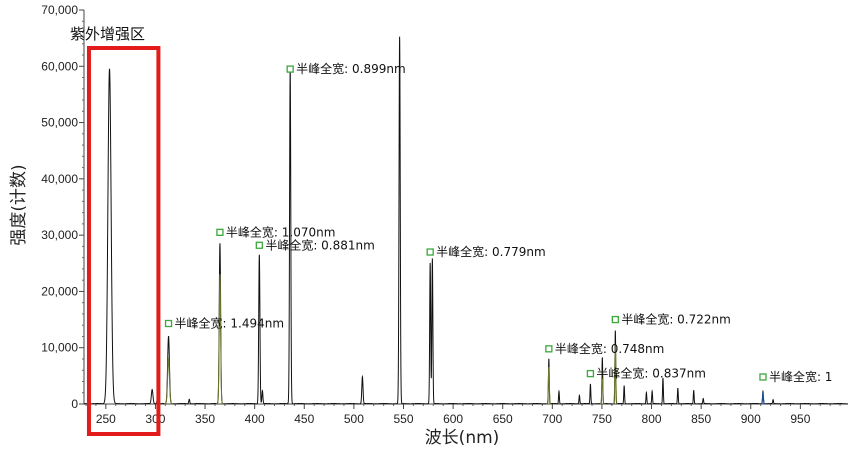 The width and height of the screenshot is (852, 452). What do you see at coordinates (651, 373) in the screenshot?
I see `fwhm-label: 半峰全宽: 0.837nm` at bounding box center [651, 373].